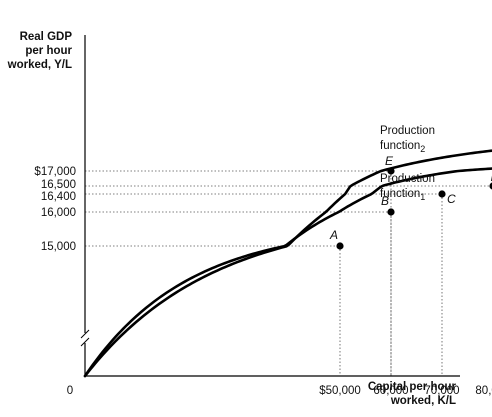 The image size is (492, 417). Describe the element at coordinates (70, 391) in the screenshot. I see `origin-label: 0` at that location.